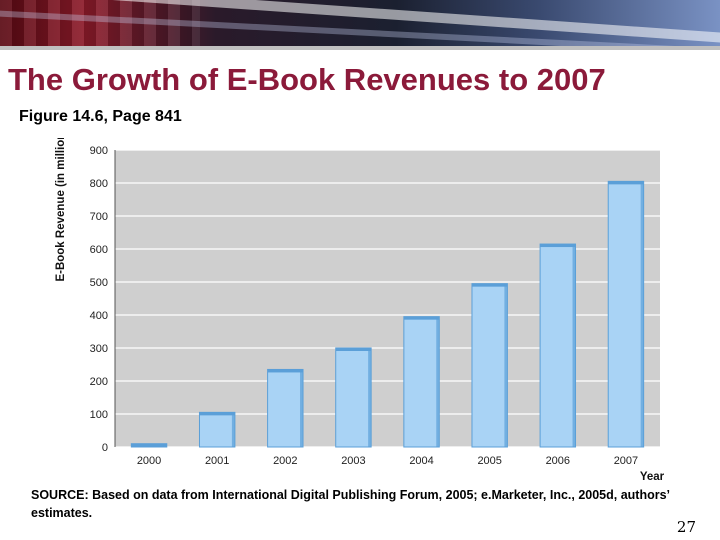 This screenshot has width=720, height=540. I want to click on y-tick-label: 500, so click(99, 283).